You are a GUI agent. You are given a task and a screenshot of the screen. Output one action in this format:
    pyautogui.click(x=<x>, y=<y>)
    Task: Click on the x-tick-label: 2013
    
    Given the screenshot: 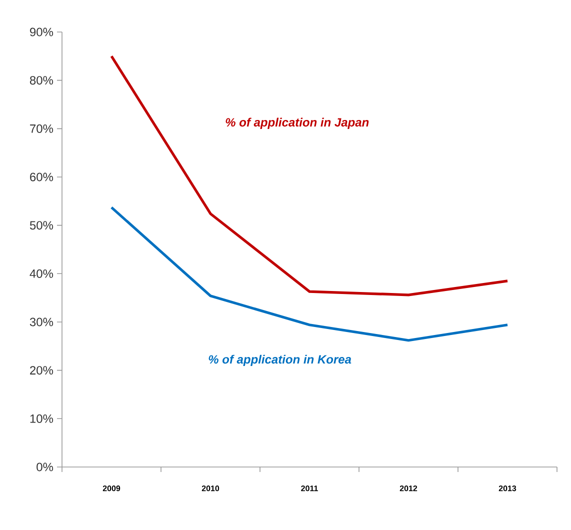 What is the action you would take?
    pyautogui.click(x=507, y=489)
    